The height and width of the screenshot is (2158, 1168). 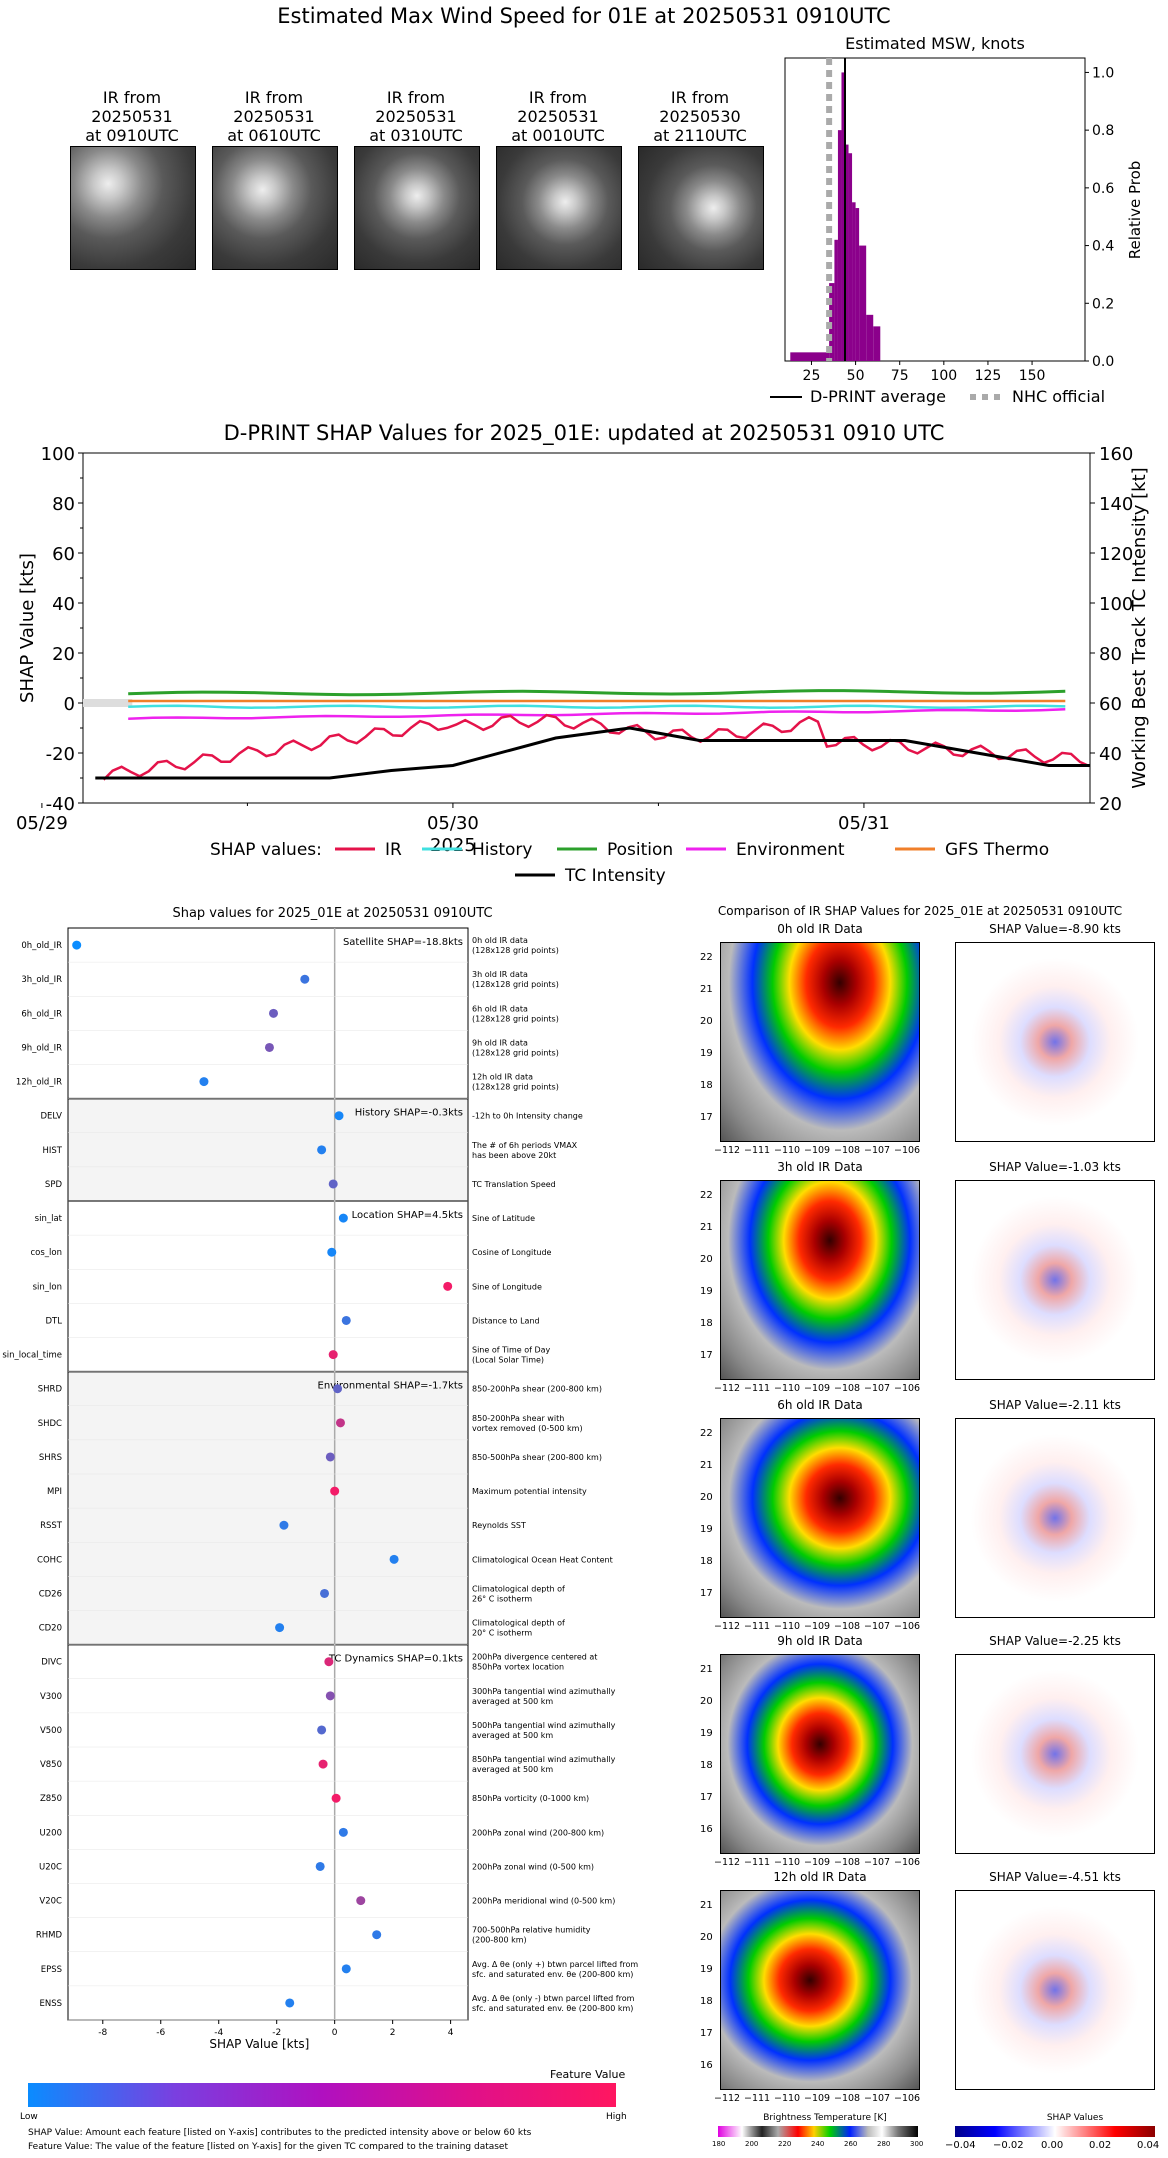 I want to click on feature-name: DELV, so click(x=51, y=1117).